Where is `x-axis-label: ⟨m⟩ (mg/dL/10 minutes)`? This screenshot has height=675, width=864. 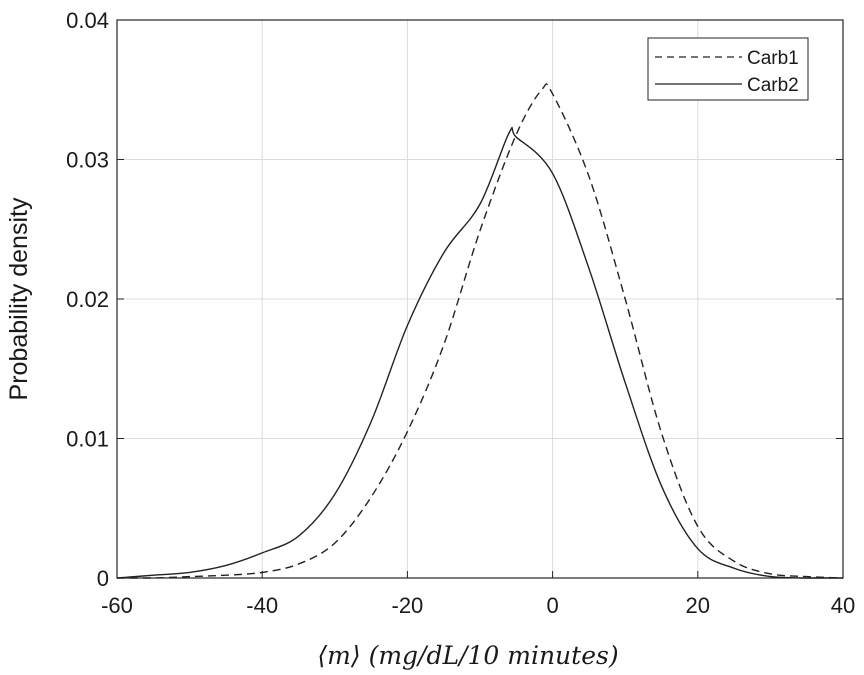 x-axis-label: ⟨m⟩ (mg/dL/10 minutes) is located at coordinates (467, 655).